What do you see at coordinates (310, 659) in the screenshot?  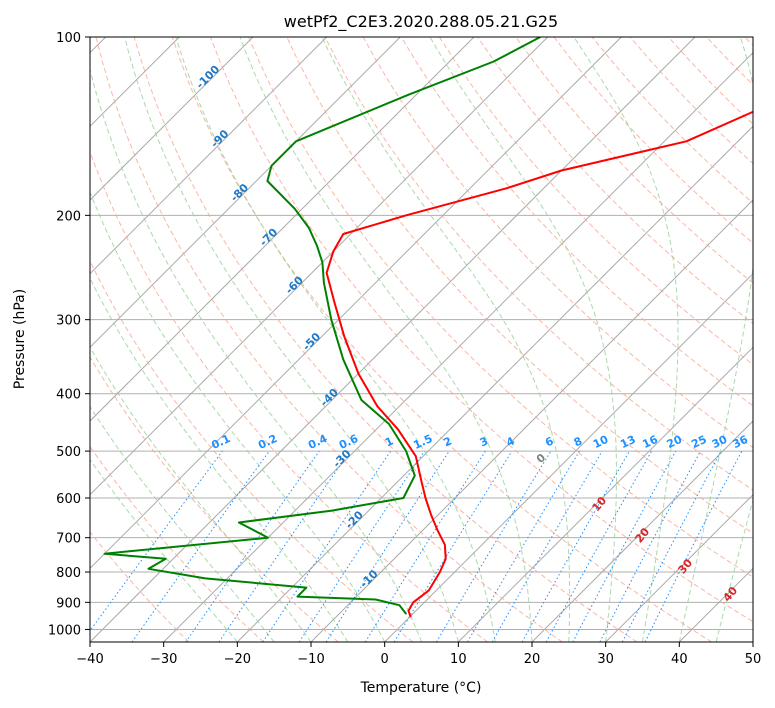 I see `x-tick-label: −10` at bounding box center [310, 659].